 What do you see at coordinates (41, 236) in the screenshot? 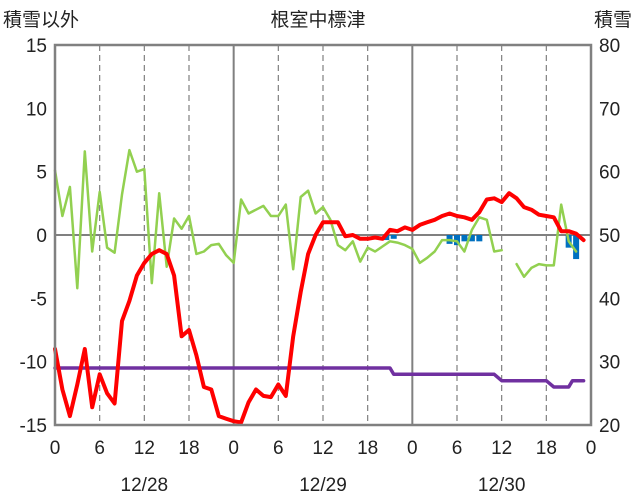
I see `left-tick-label: 0` at bounding box center [41, 236].